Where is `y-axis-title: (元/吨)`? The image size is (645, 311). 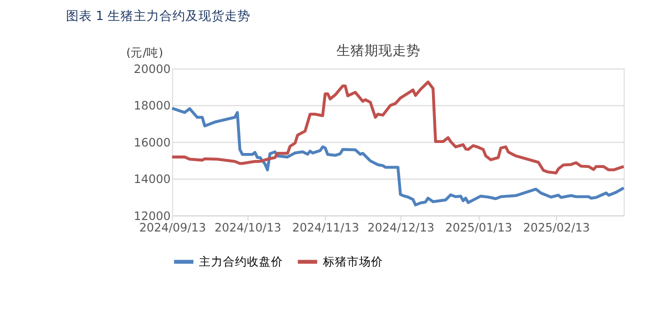 y-axis-title: (元/吨) is located at coordinates (145, 52).